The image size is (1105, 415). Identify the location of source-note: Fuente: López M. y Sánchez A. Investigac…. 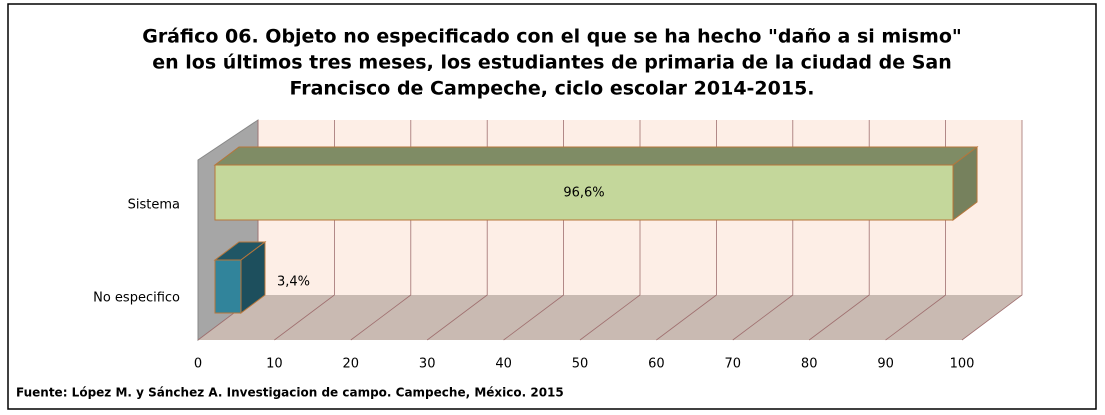
(290, 393).